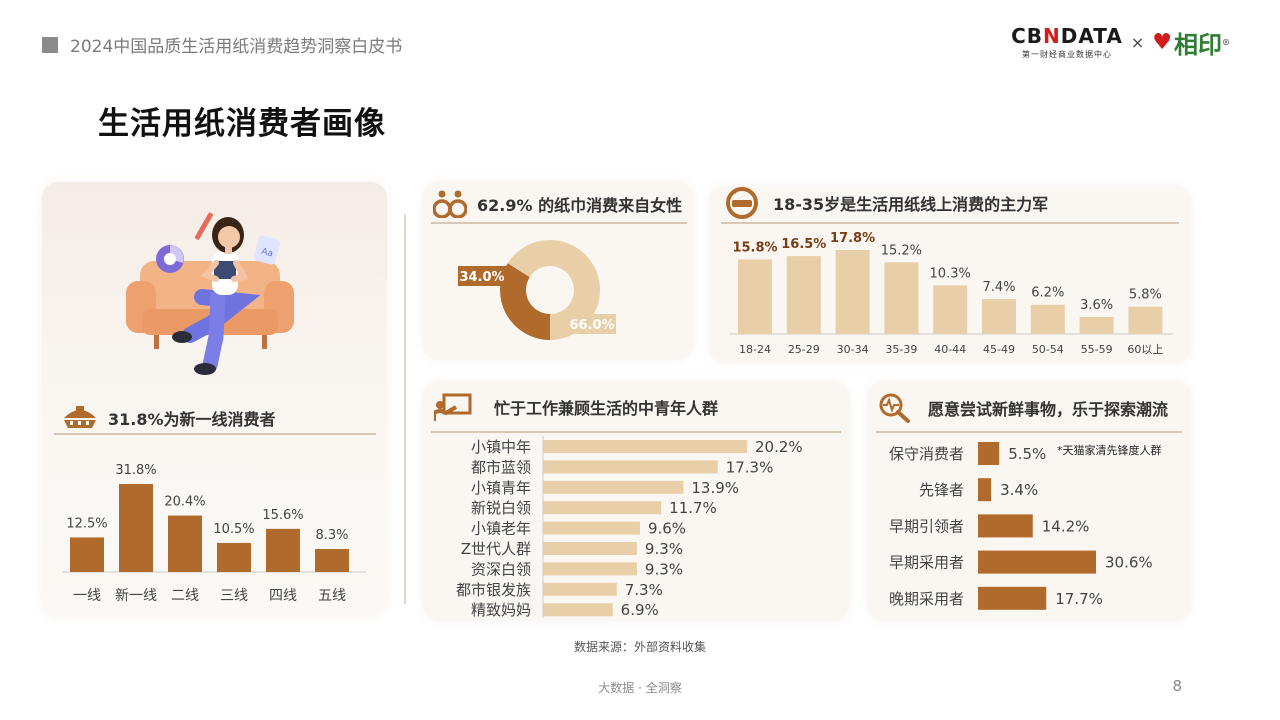 Image resolution: width=1280 pixels, height=720 pixels. Describe the element at coordinates (215, 434) in the screenshot. I see `city-tier-underline` at that location.